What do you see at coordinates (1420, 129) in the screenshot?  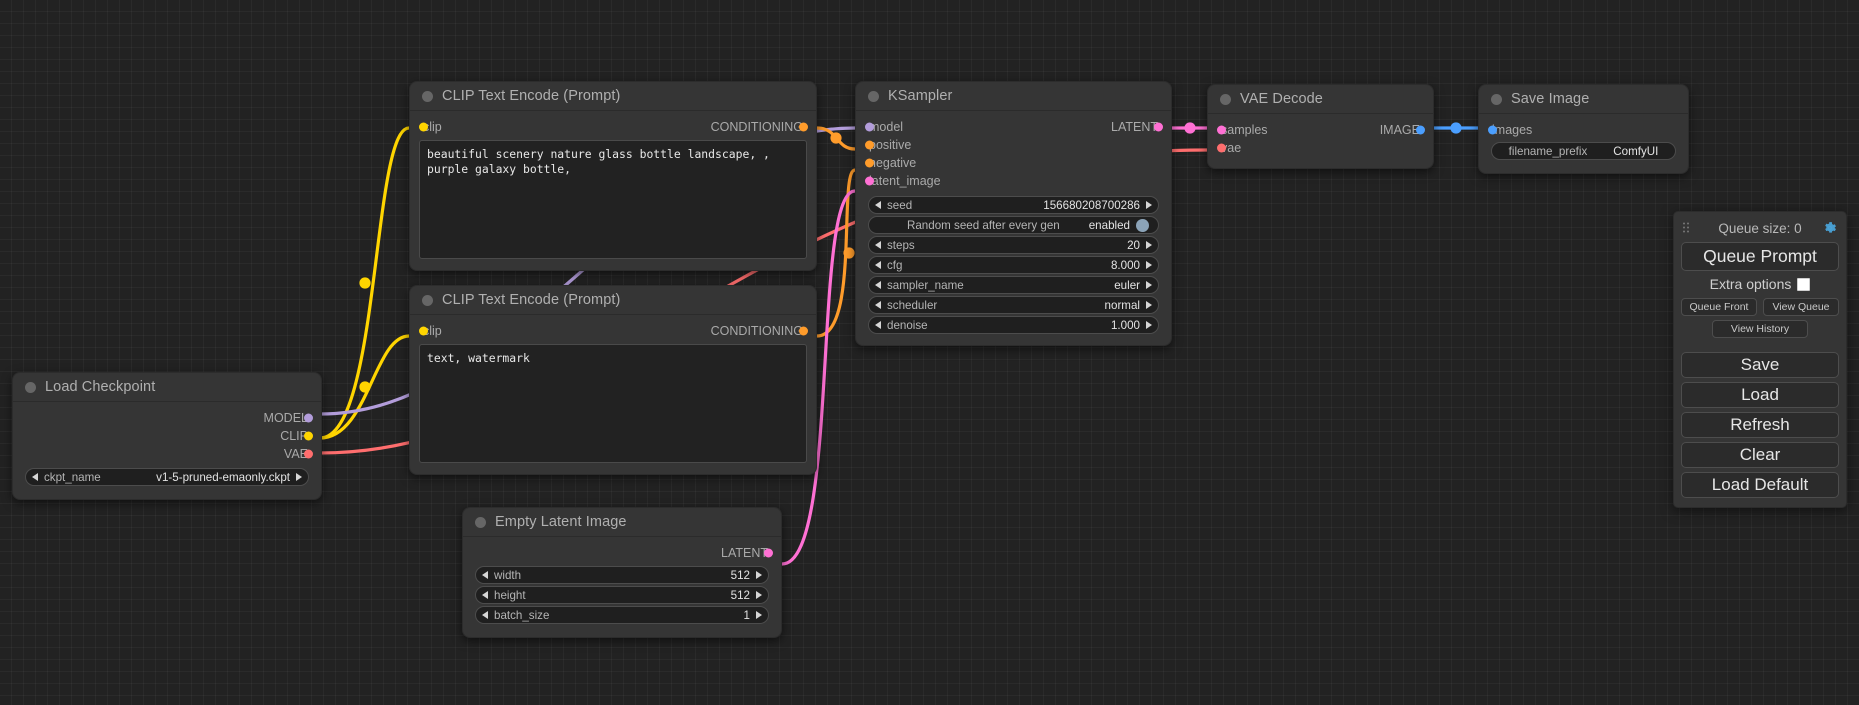 I see `image-port-icon` at bounding box center [1420, 129].